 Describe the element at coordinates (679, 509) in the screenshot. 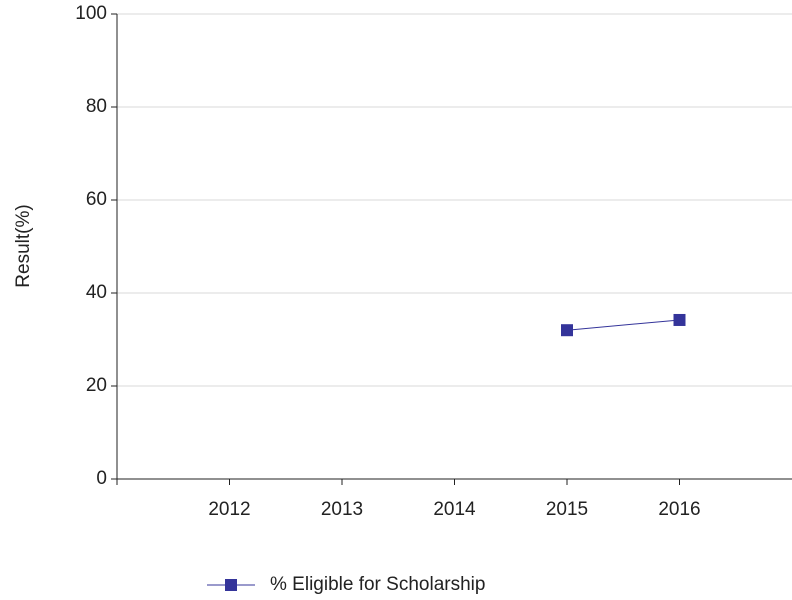

I see `x-tick-label: 2016` at that location.